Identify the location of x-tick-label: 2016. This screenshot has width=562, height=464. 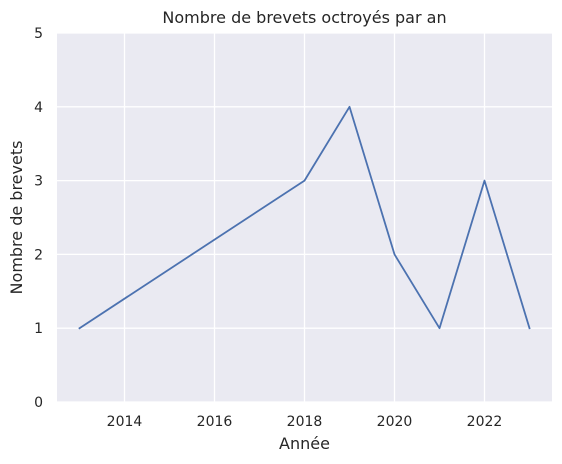
(215, 422).